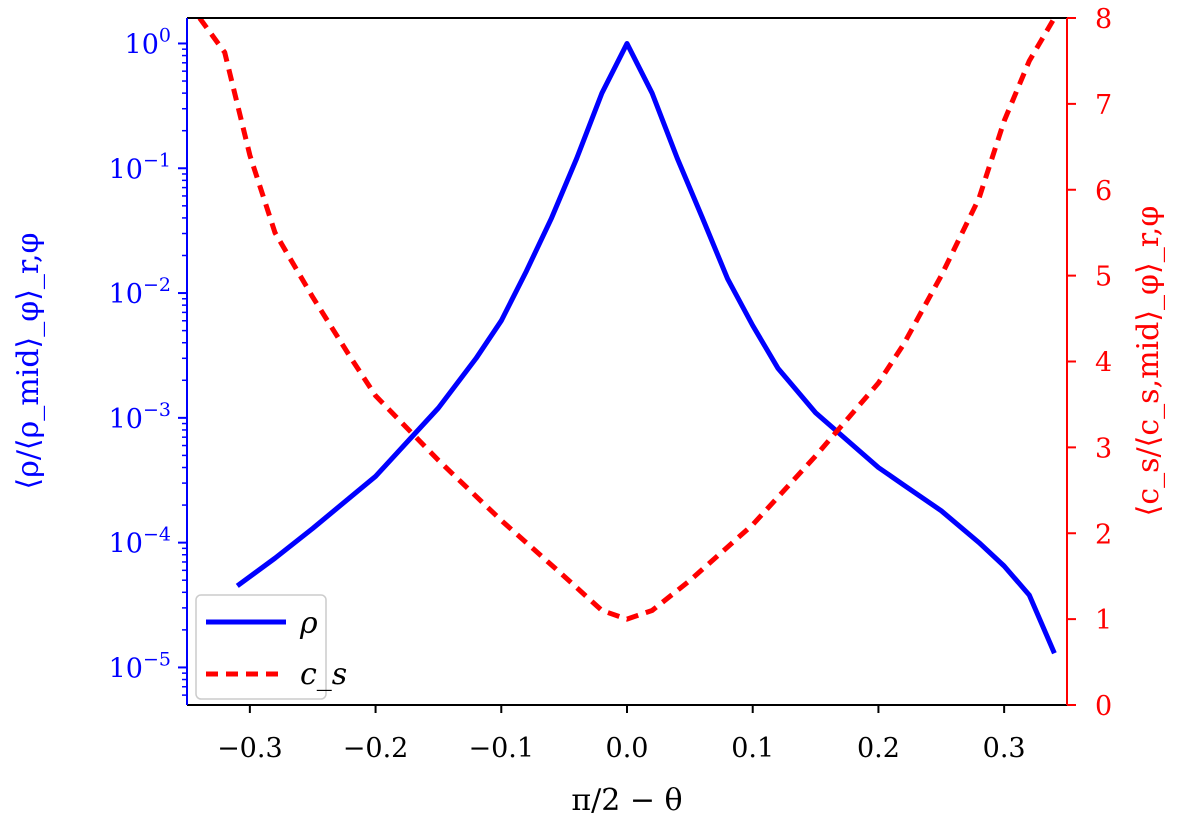  Describe the element at coordinates (627, 748) in the screenshot. I see `x-tick-label: 0.0` at that location.